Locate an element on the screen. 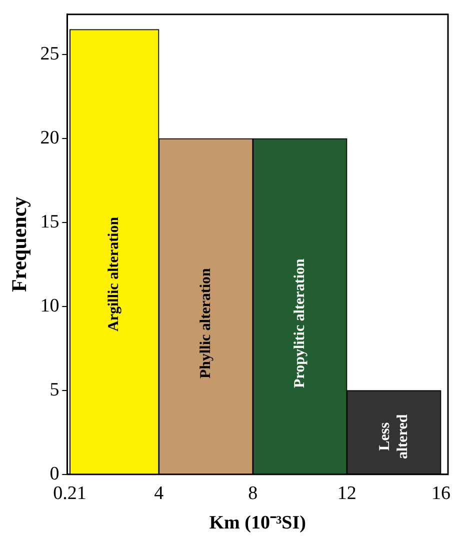 The height and width of the screenshot is (543, 458). x-tick-label: 4 is located at coordinates (159, 493).